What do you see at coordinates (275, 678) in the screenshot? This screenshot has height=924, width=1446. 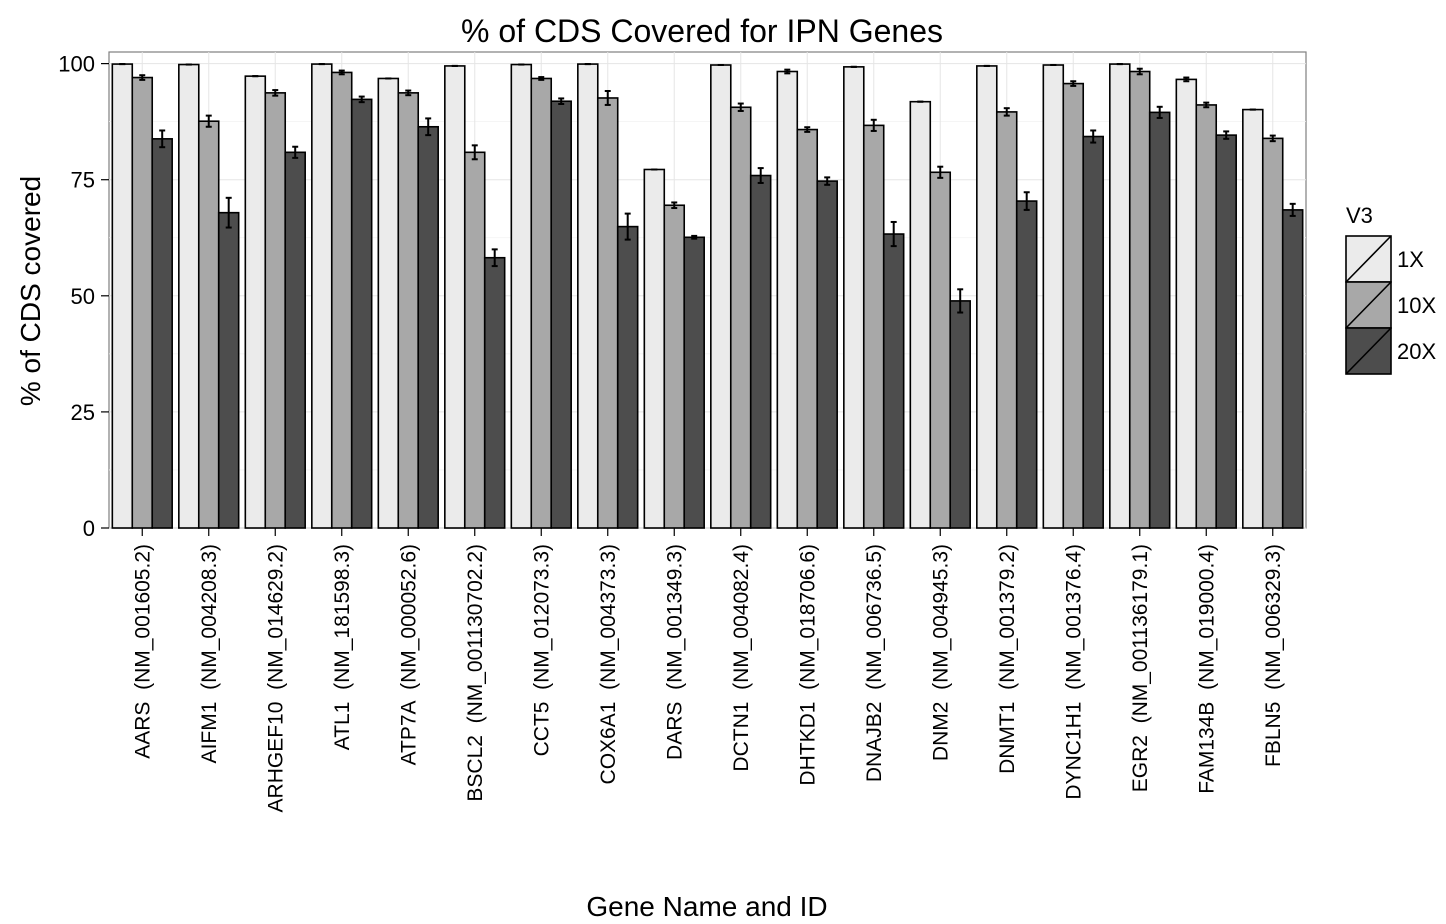 I see `x-tick-label: ARHGEF10 (NM_014629.2)` at bounding box center [275, 678].